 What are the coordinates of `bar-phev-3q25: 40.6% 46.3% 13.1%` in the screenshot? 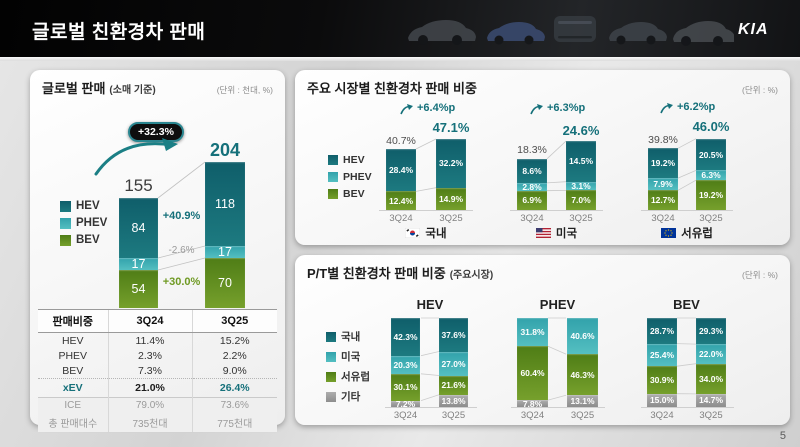 It's located at (582, 362).